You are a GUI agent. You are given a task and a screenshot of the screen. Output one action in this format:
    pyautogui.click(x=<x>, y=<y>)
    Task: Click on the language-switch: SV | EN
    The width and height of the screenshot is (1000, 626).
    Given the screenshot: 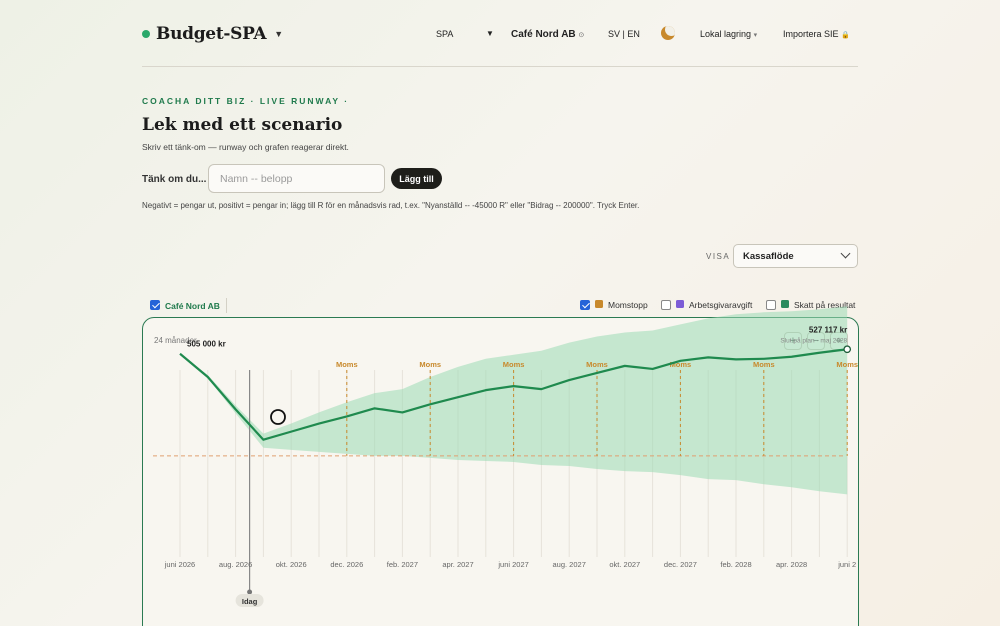 What is the action you would take?
    pyautogui.click(x=624, y=34)
    